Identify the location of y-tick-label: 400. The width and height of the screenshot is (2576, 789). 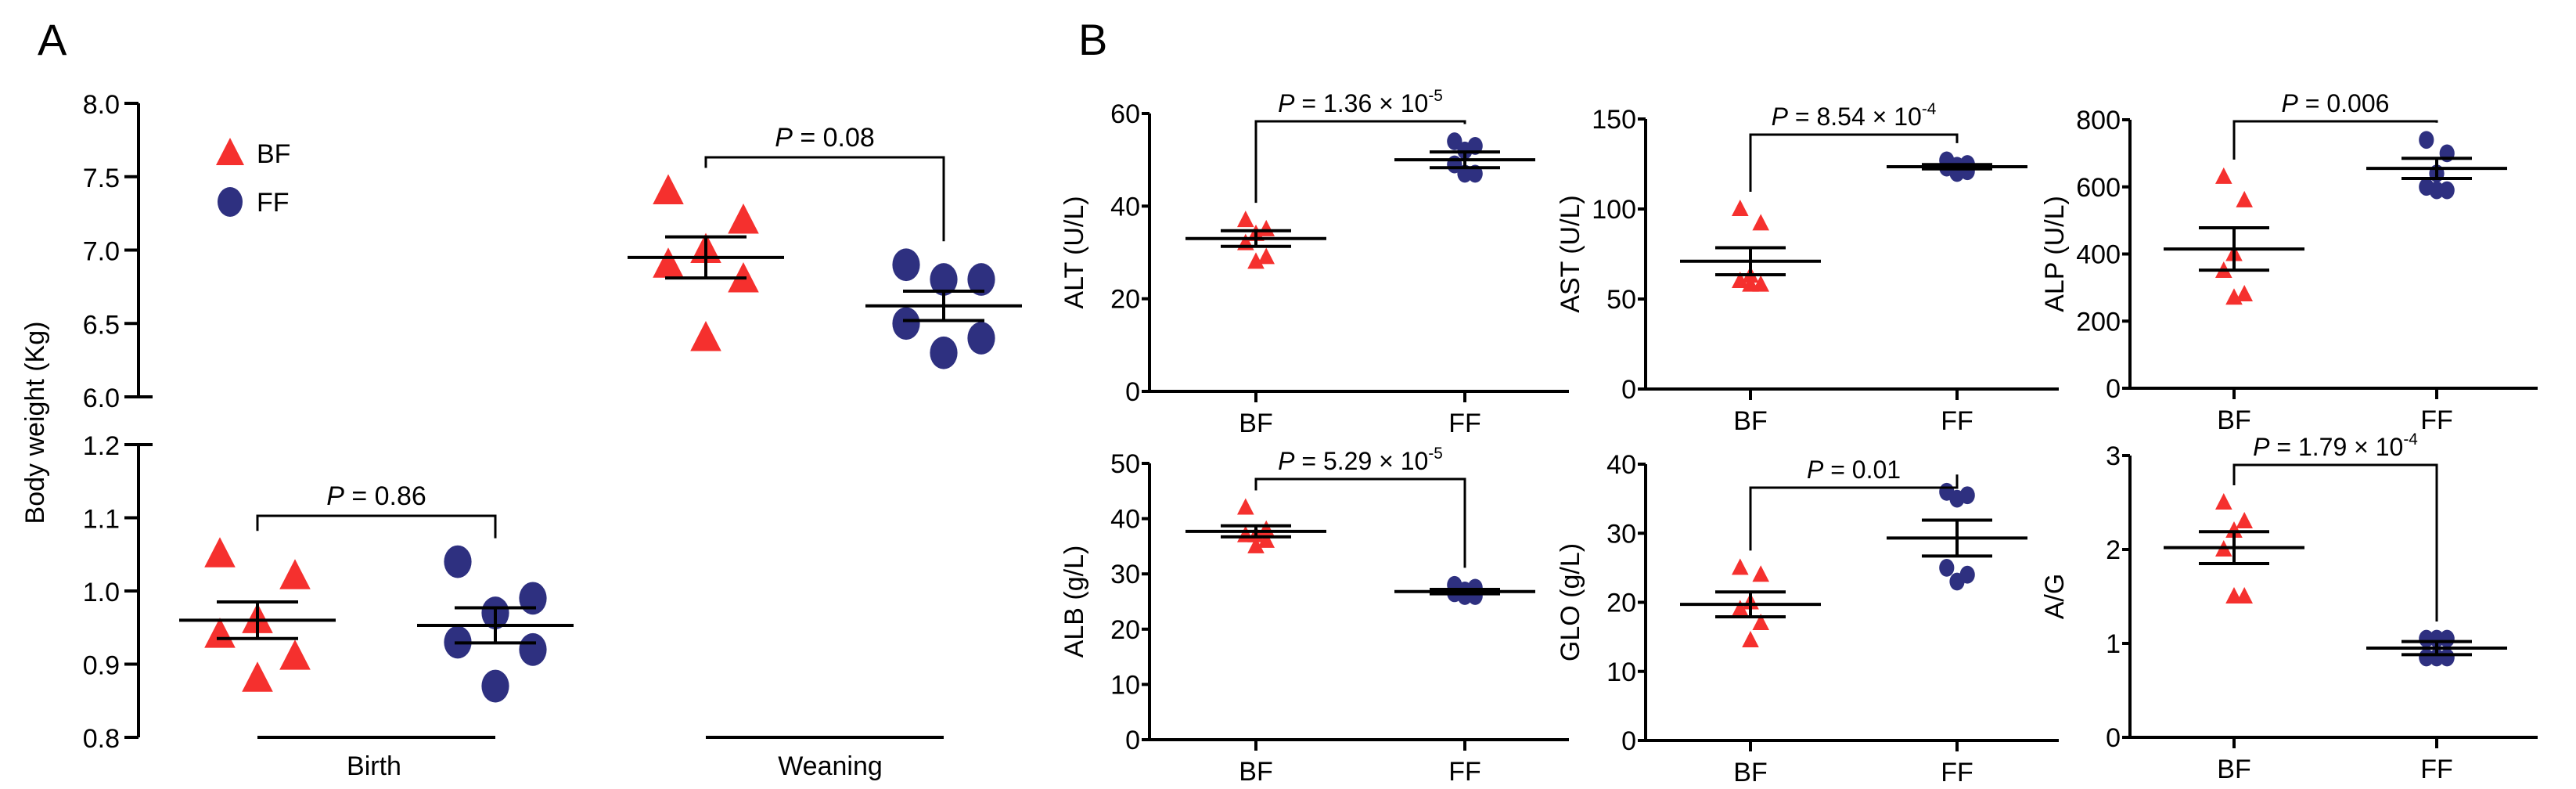
(2098, 255).